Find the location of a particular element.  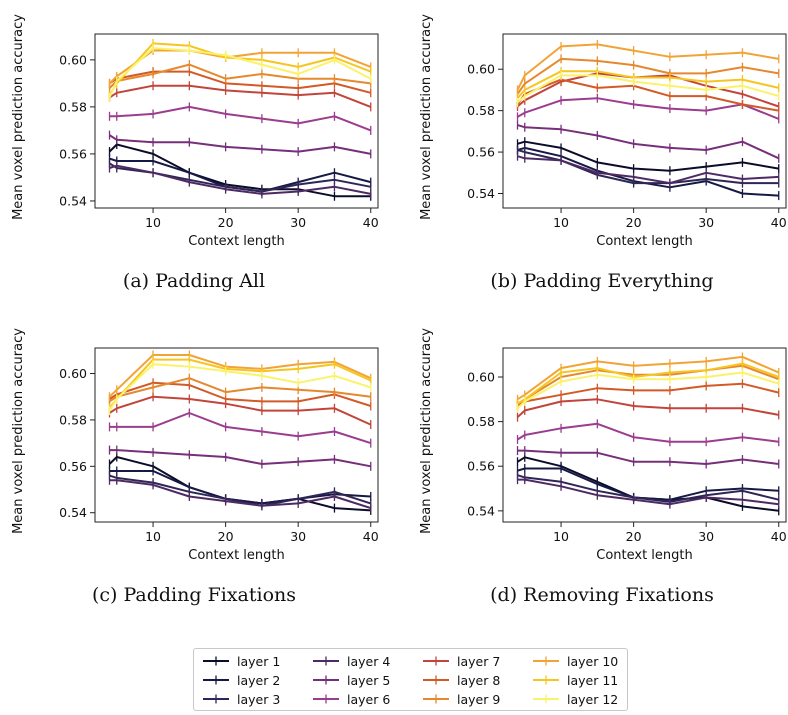

plot-frame is located at coordinates (236, 121).